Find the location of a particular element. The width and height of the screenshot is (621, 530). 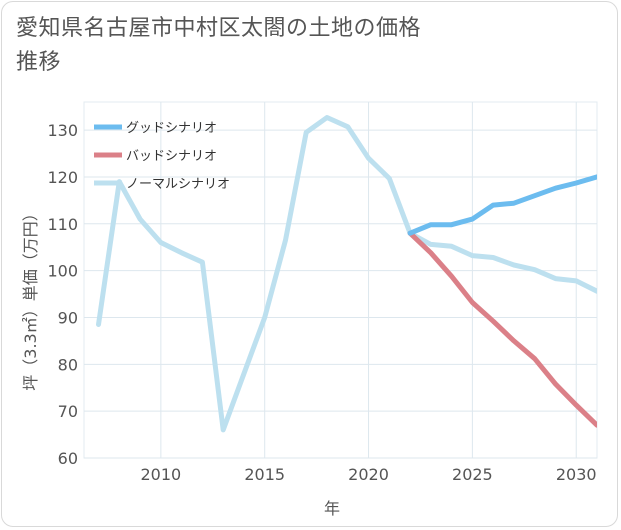

chart-title: 愛知県名古屋市中村区太閤の土地の価格推移 is located at coordinates (219, 45).